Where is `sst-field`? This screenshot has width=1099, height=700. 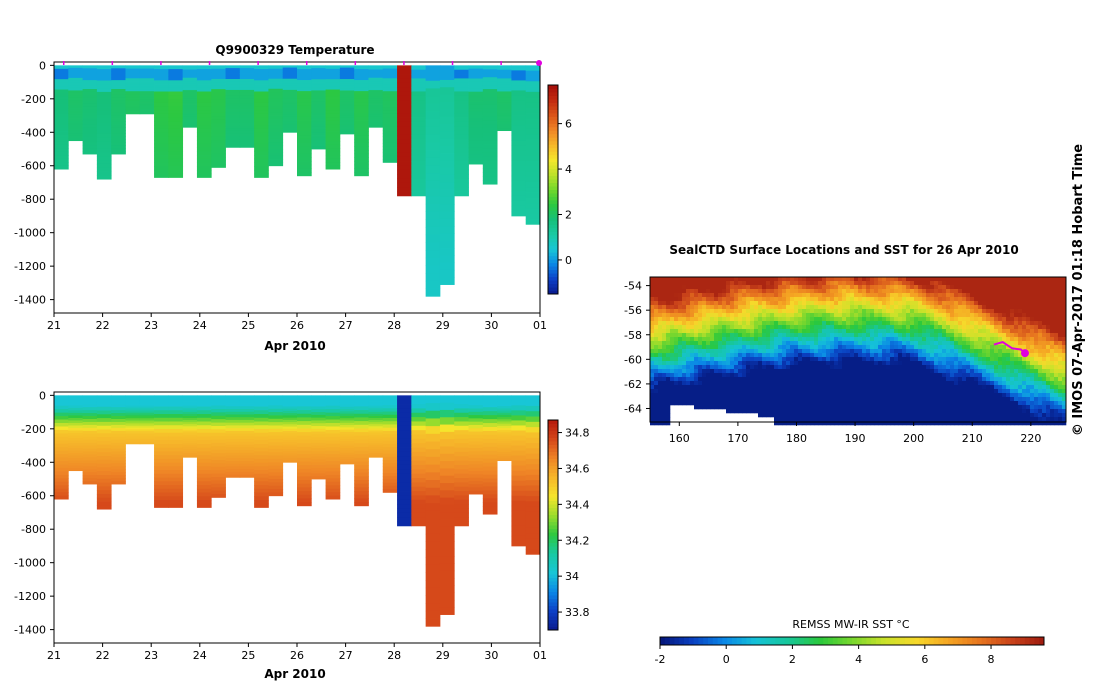
sst-field is located at coordinates (858, 351).